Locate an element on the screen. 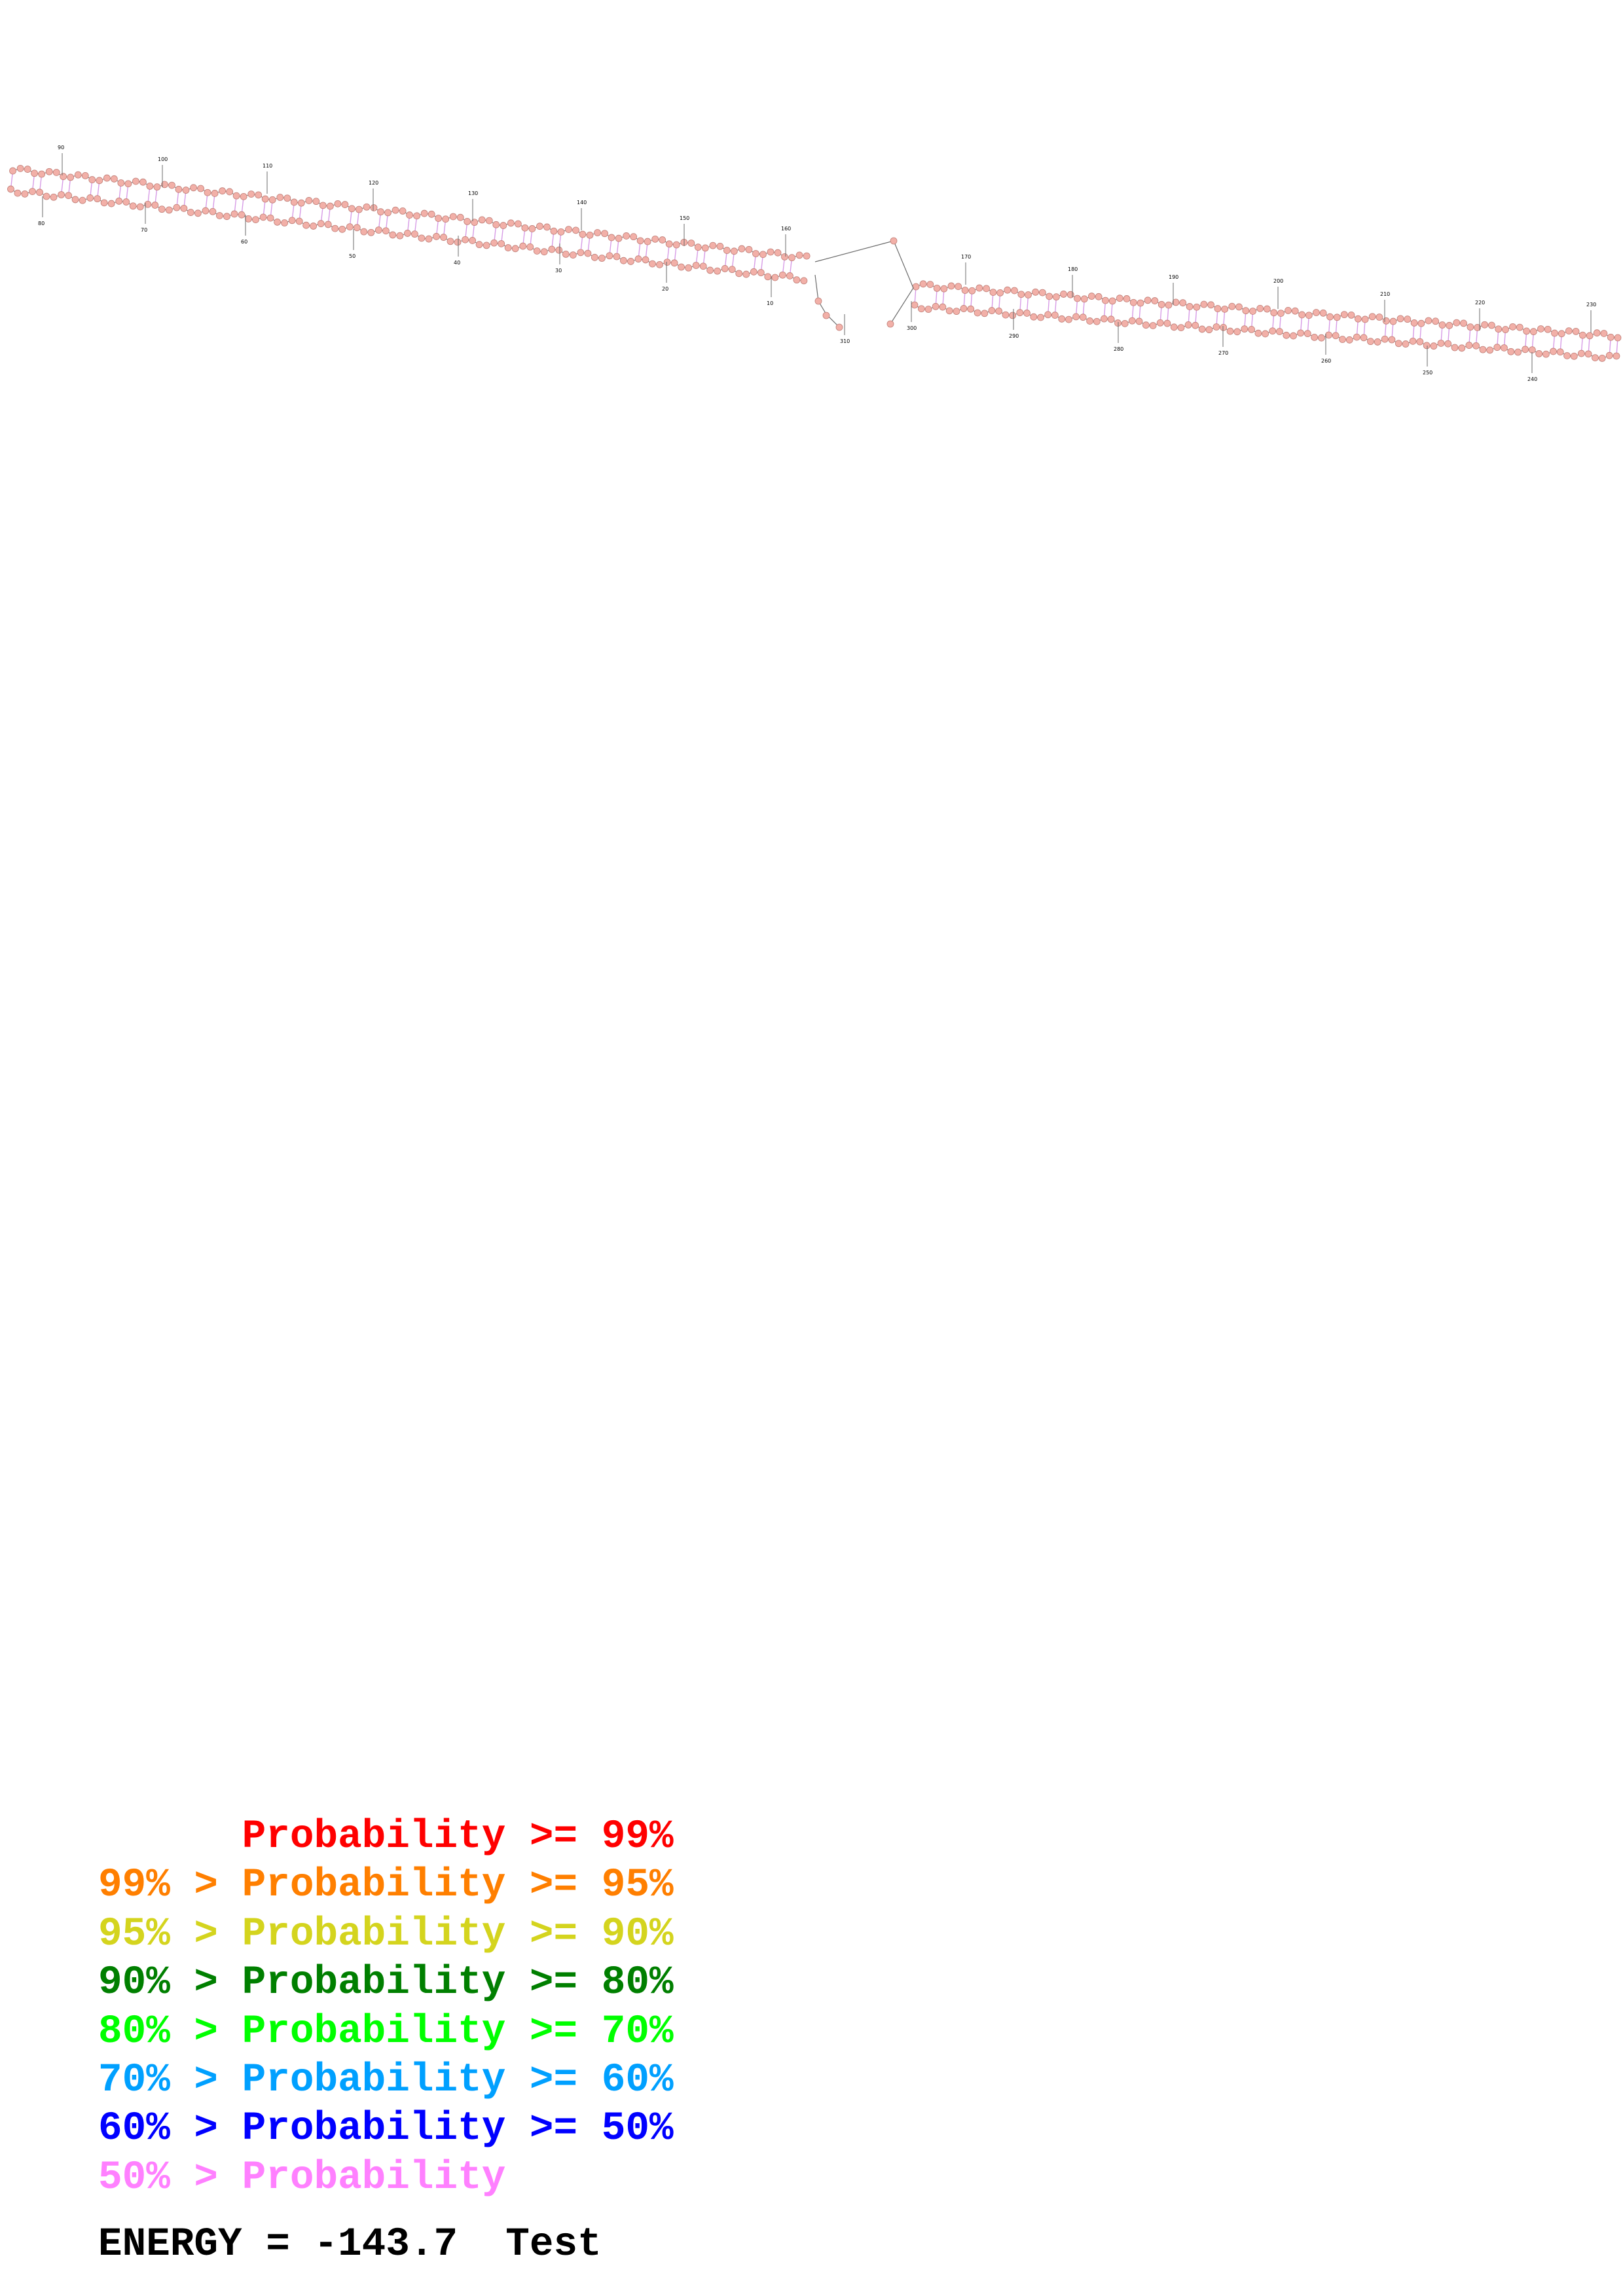 This screenshot has height=2296, width=1623. legend-row: 99% > Probability >= 95% is located at coordinates (386, 1885).